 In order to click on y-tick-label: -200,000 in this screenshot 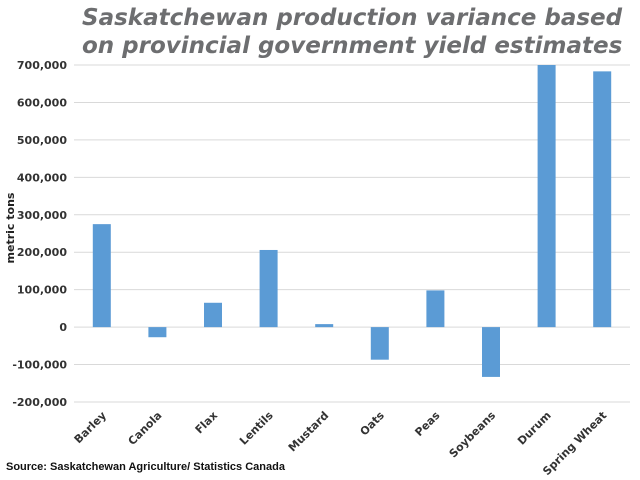, I will do `click(39, 402)`.